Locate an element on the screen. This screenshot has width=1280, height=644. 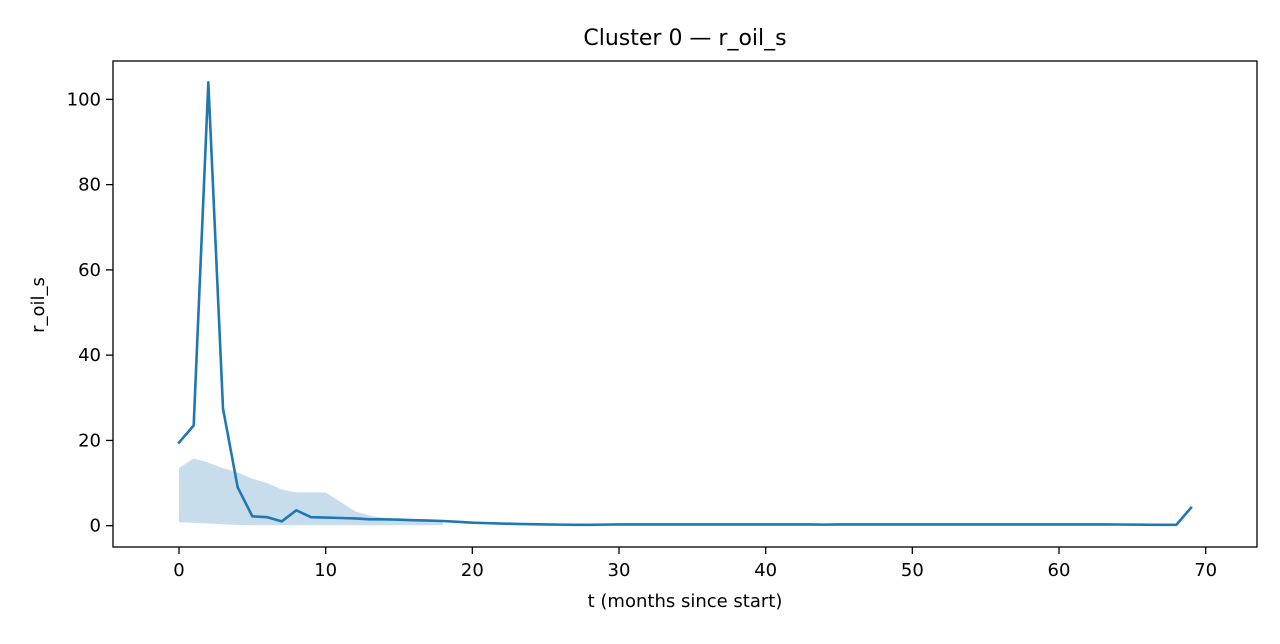
x-axis-label: t (months since start) is located at coordinates (685, 601).